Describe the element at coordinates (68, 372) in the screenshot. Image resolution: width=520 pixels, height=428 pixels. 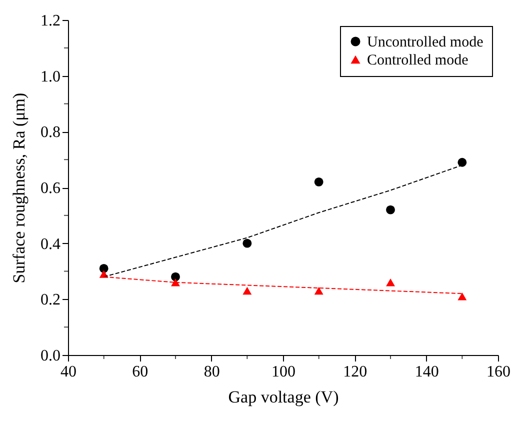
I see `x-tick-label: 40` at that location.